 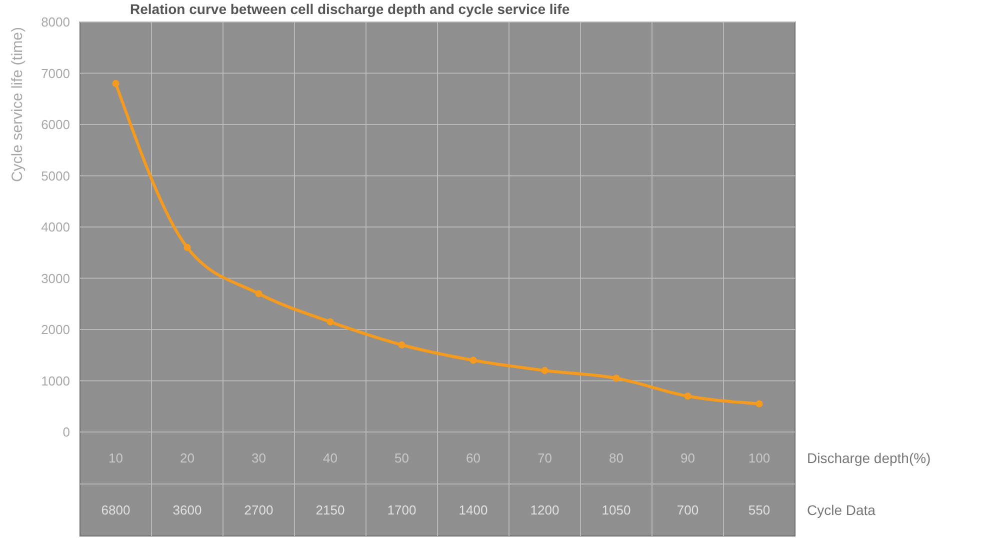 What do you see at coordinates (401, 458) in the screenshot?
I see `x-tick-label: 50` at bounding box center [401, 458].